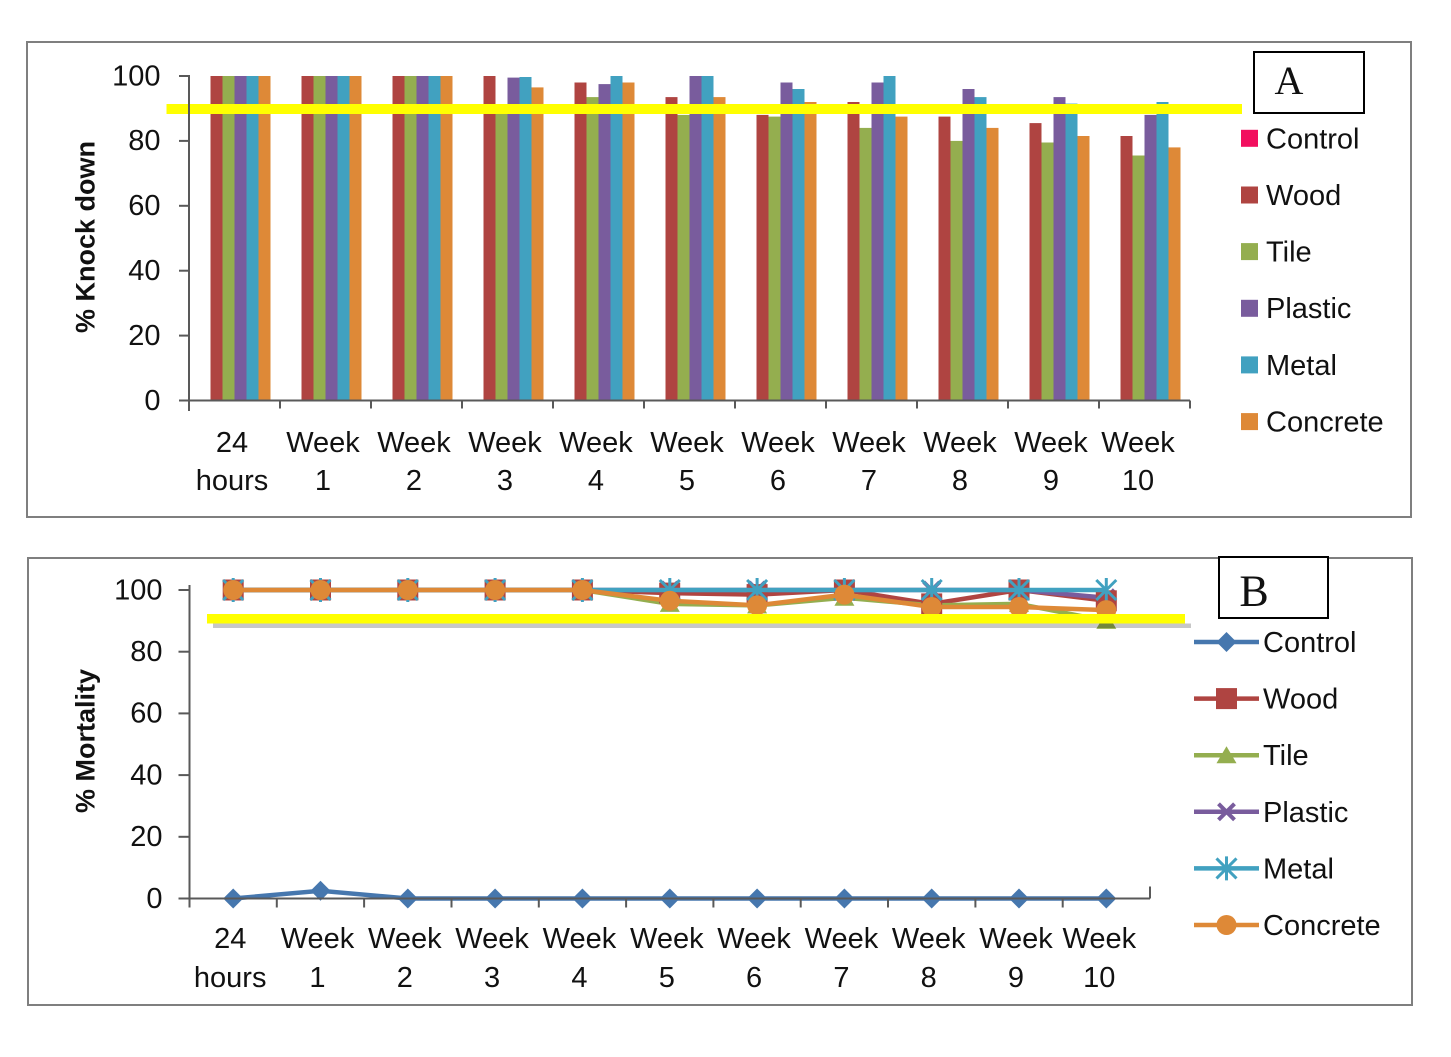  I want to click on svg-text: A, so click(1289, 80).